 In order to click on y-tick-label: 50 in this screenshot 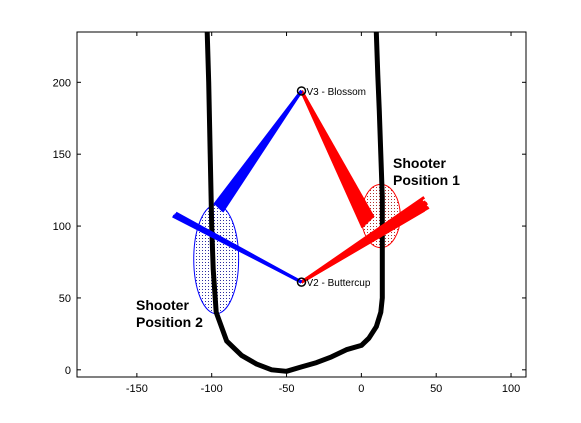, I will do `click(65, 299)`.